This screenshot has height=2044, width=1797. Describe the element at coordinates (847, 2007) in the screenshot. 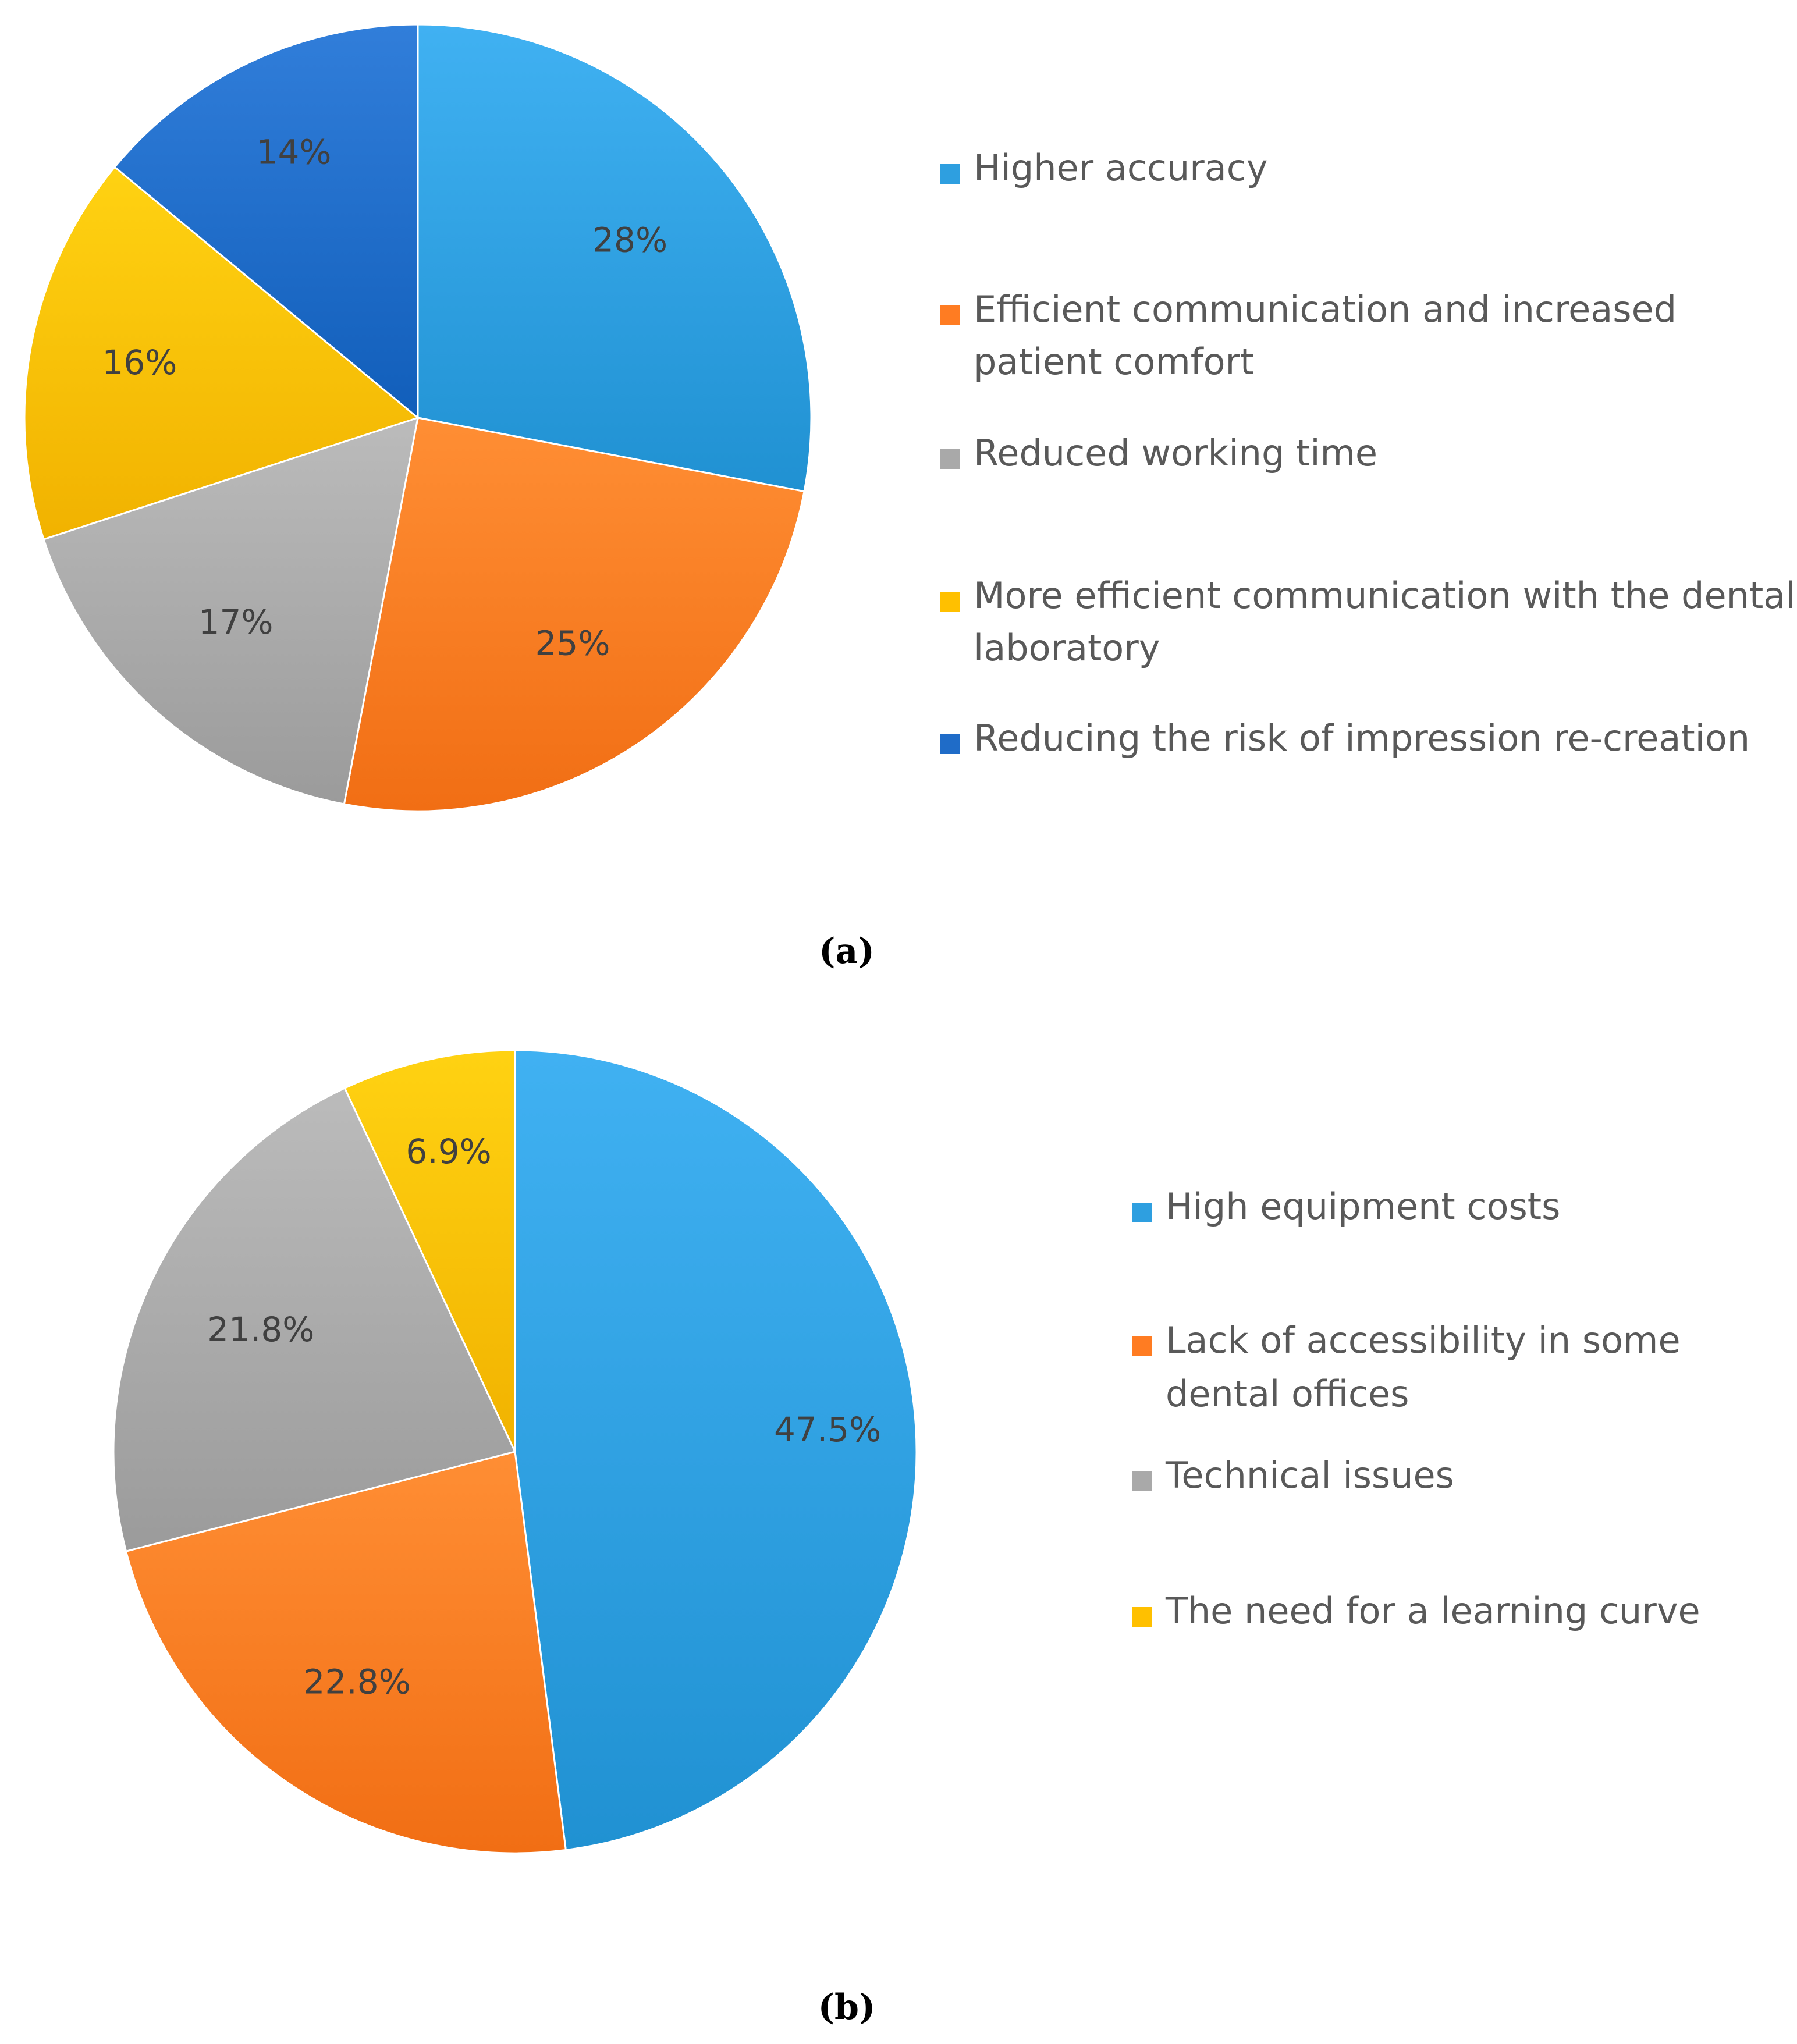

I see `caption-b: (b)` at that location.